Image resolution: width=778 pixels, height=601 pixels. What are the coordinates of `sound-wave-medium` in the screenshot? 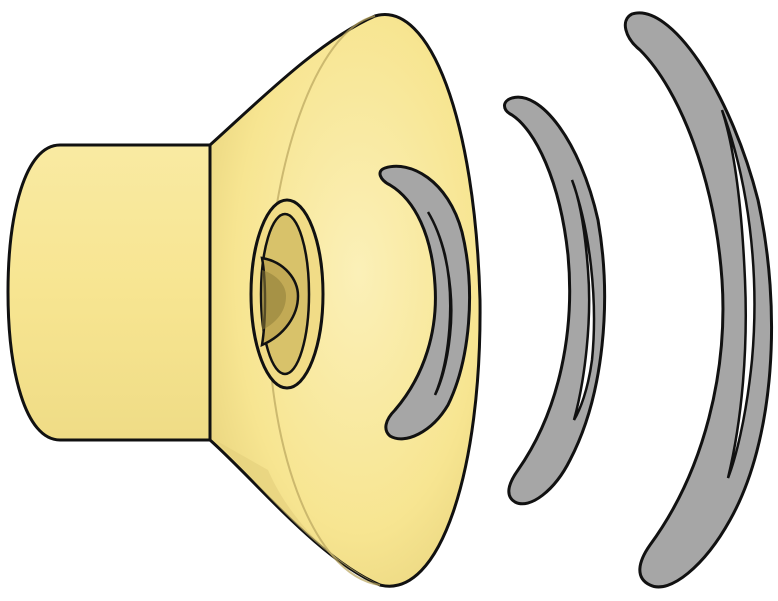 It's located at (555, 300).